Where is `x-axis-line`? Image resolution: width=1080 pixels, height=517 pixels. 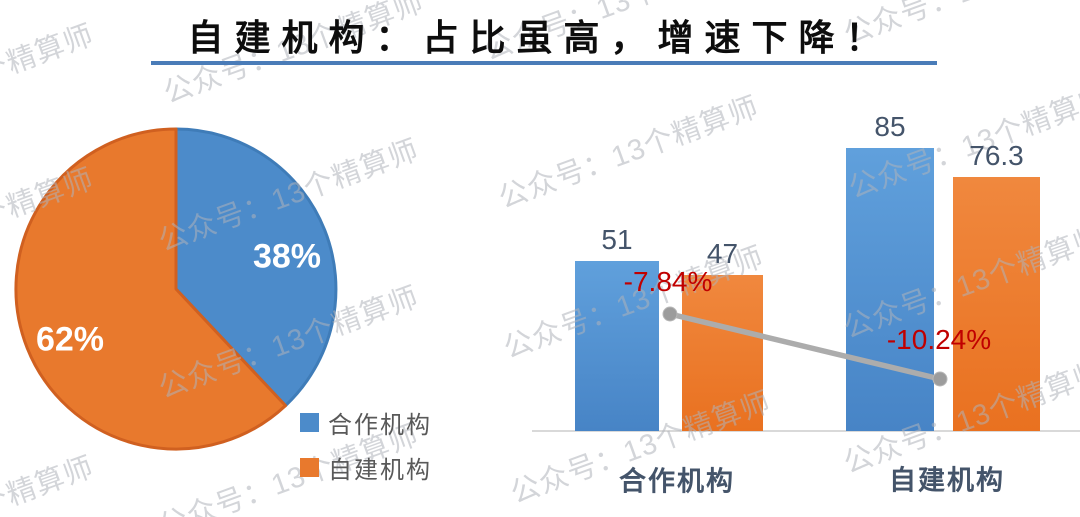
x-axis-line is located at coordinates (806, 431).